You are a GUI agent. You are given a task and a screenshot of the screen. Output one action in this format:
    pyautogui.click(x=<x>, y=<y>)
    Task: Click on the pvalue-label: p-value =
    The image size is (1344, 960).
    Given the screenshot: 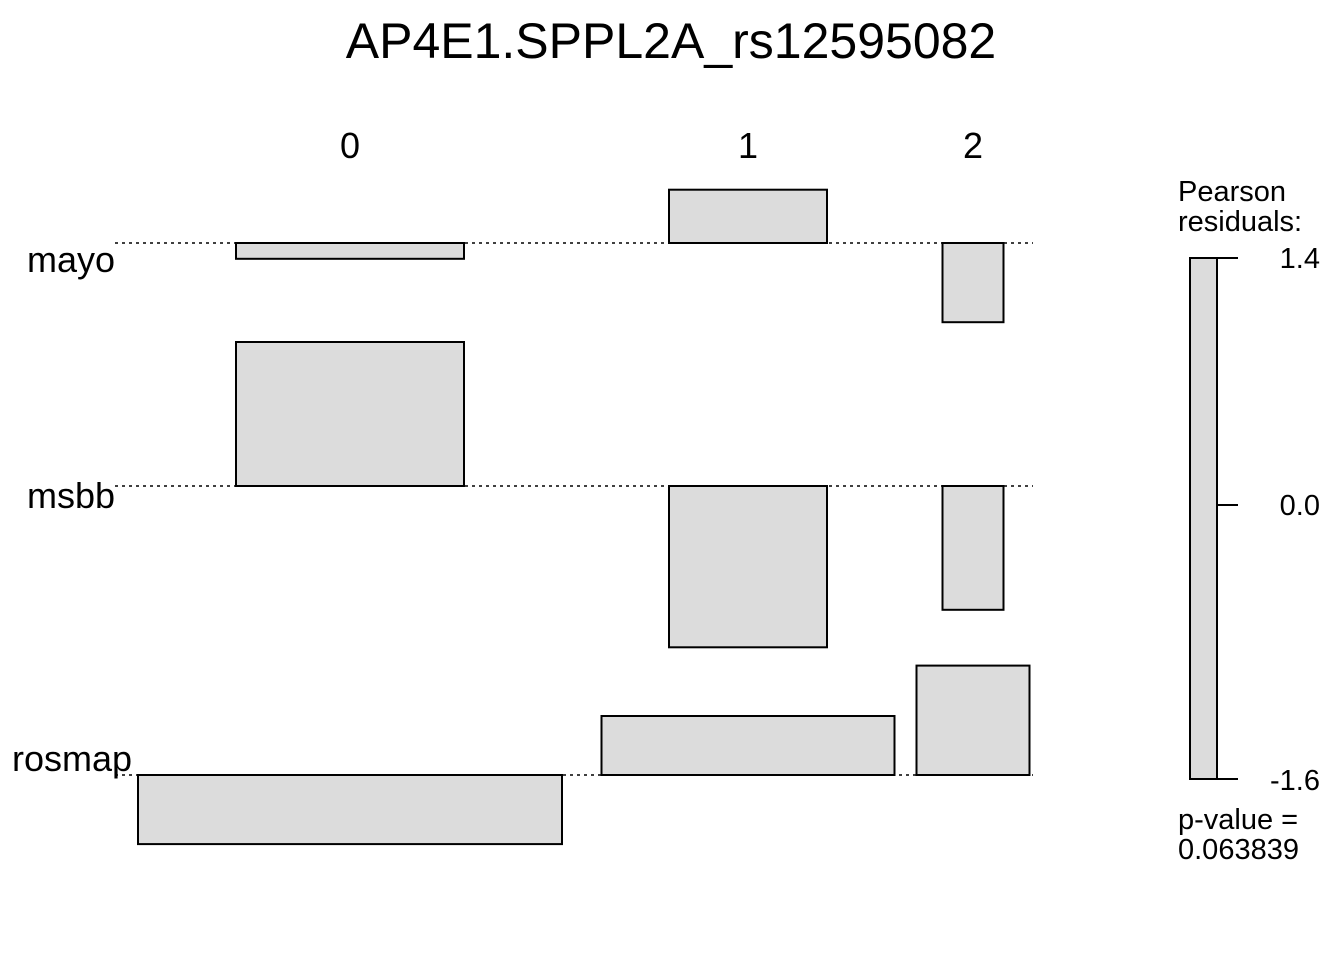 What is the action you would take?
    pyautogui.click(x=1238, y=820)
    